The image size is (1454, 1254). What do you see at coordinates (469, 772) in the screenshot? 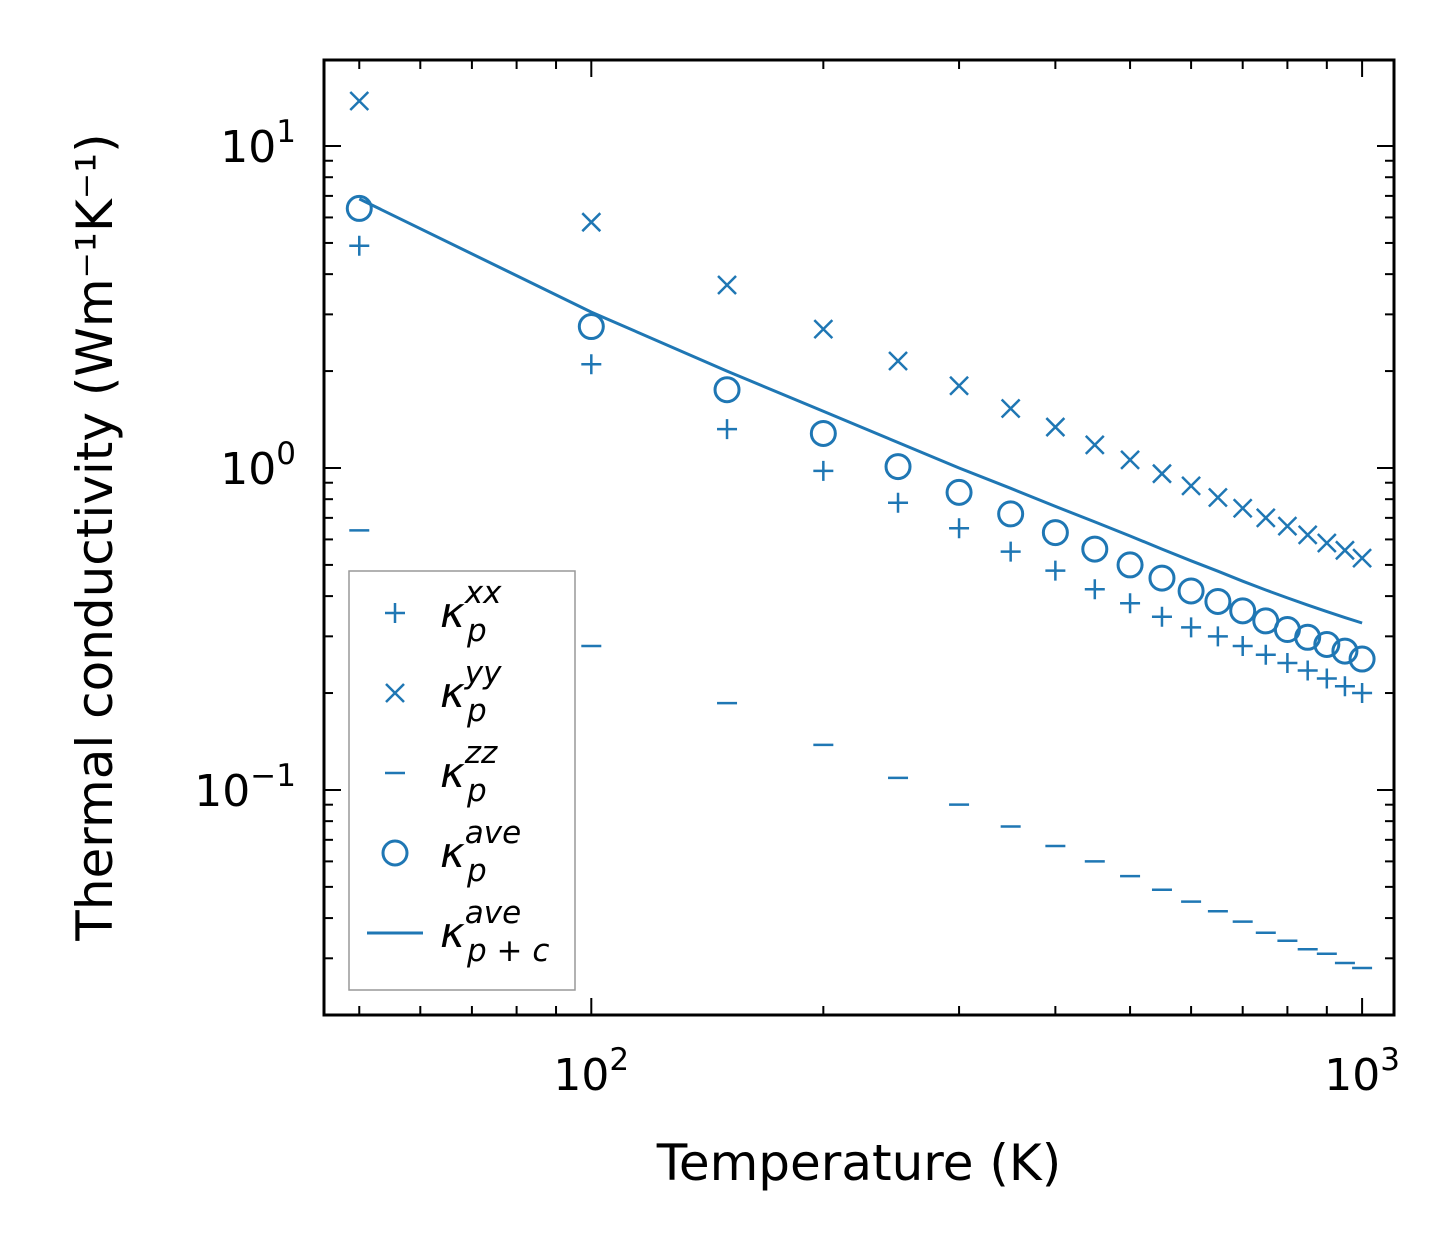
I see `legend-label-zz: κzz p` at bounding box center [469, 772].